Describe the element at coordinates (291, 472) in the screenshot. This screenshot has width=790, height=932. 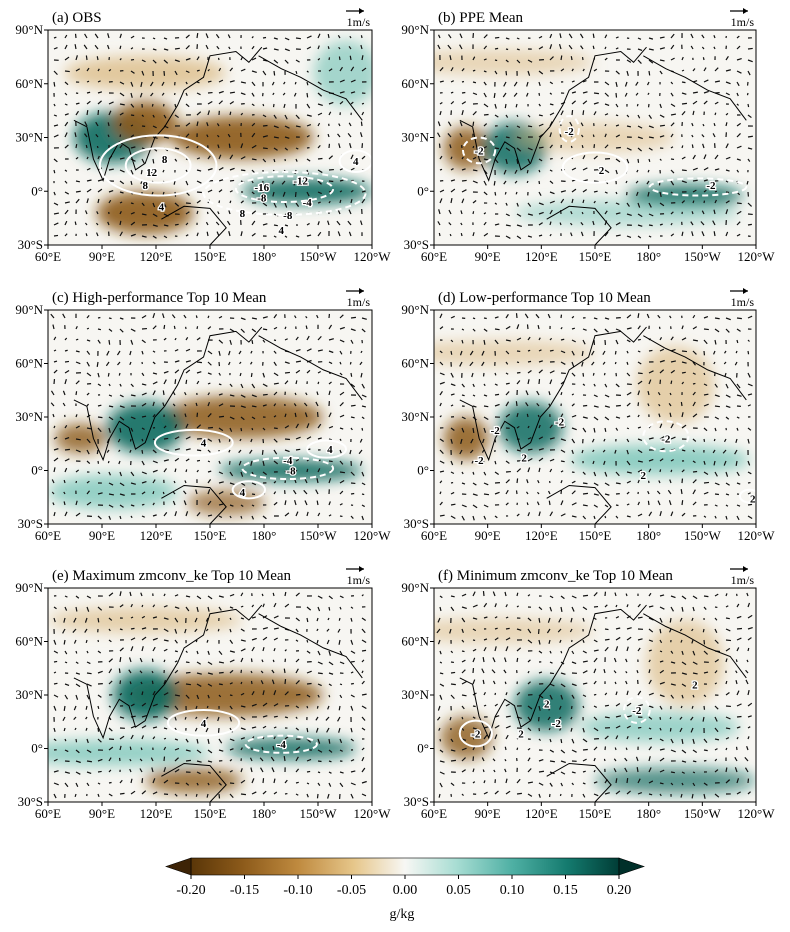
I see `contour-label: -8` at that location.